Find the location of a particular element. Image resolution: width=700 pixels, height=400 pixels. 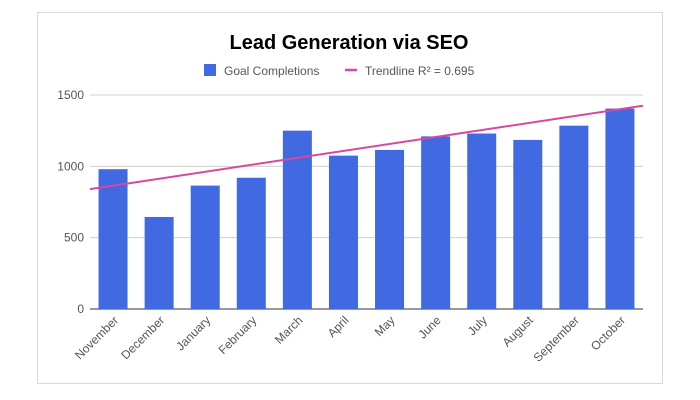

bar-march is located at coordinates (297, 219).